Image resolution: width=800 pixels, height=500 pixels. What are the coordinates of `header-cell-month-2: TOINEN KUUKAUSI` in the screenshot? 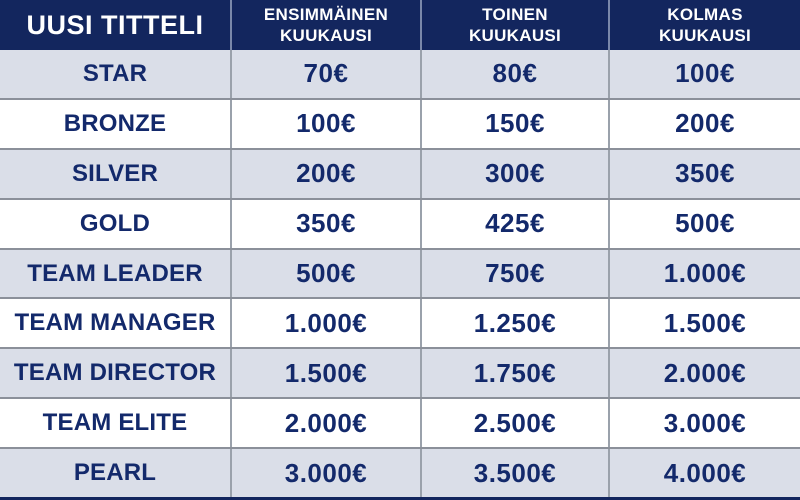 It's located at (516, 25).